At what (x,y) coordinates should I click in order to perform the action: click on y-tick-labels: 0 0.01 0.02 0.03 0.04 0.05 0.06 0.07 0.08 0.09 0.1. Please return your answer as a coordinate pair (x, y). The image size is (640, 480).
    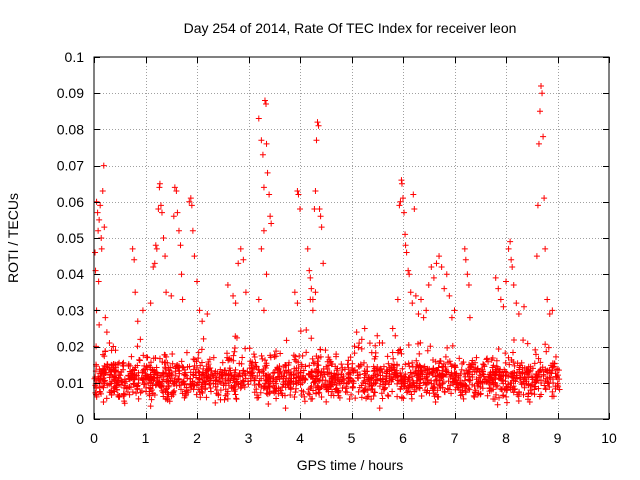
    Looking at the image, I should click on (70, 238).